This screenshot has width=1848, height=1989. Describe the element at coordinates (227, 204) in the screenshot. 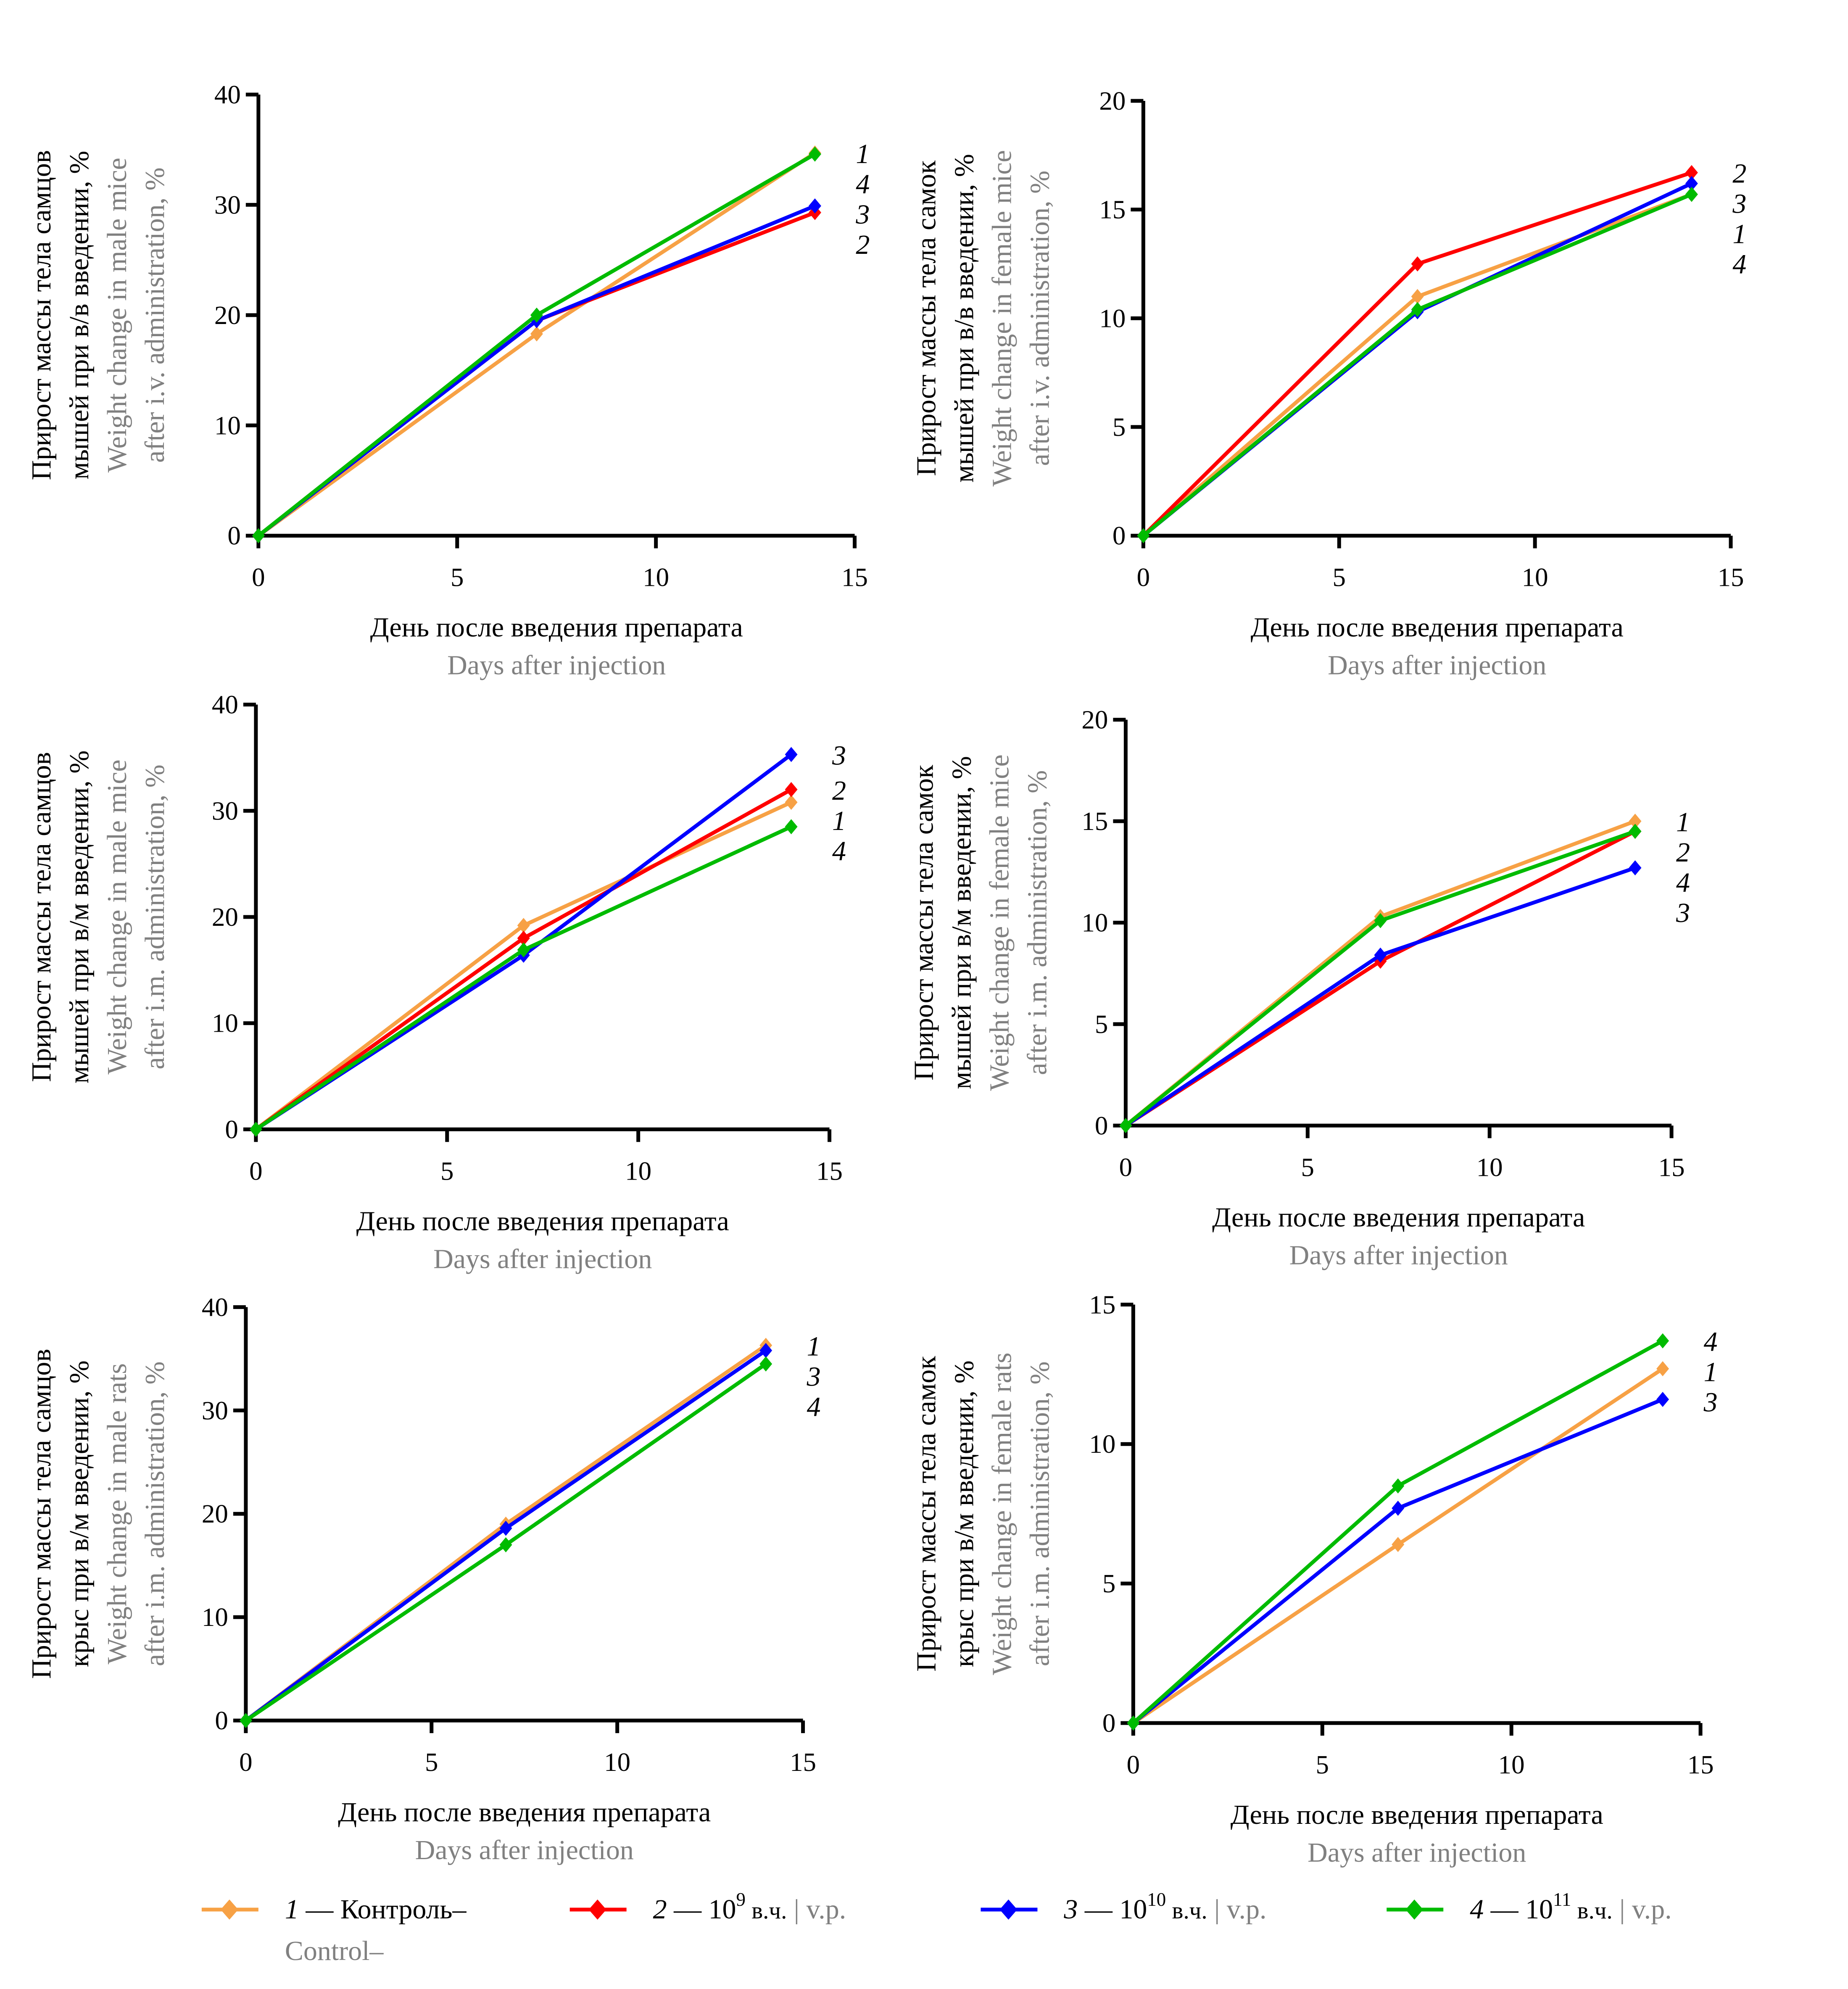

I see `y-tick-label: 30` at that location.